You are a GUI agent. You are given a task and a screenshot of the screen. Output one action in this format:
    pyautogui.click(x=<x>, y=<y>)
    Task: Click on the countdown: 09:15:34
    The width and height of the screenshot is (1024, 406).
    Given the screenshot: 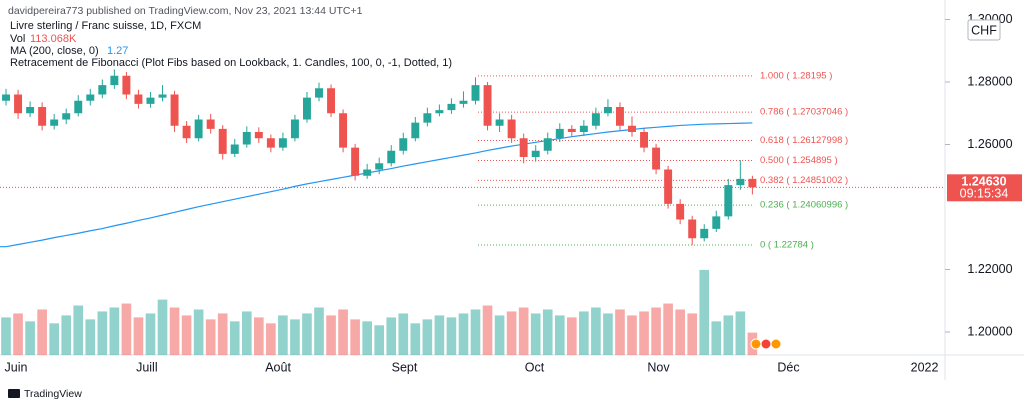 What is the action you would take?
    pyautogui.click(x=984, y=194)
    